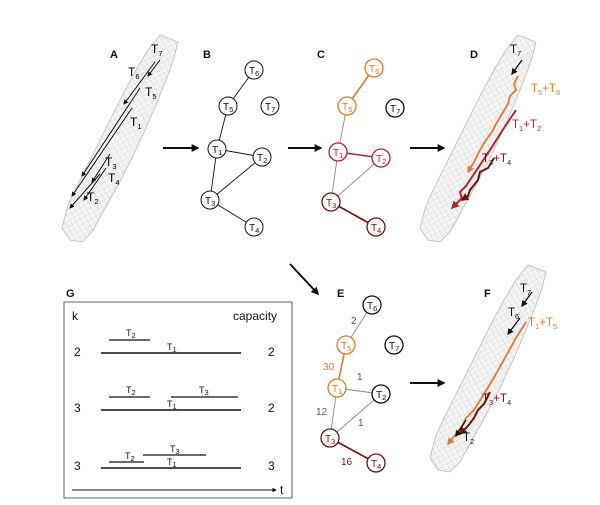 This screenshot has height=505, width=600. I want to click on panel-letter-g: G, so click(70, 294).